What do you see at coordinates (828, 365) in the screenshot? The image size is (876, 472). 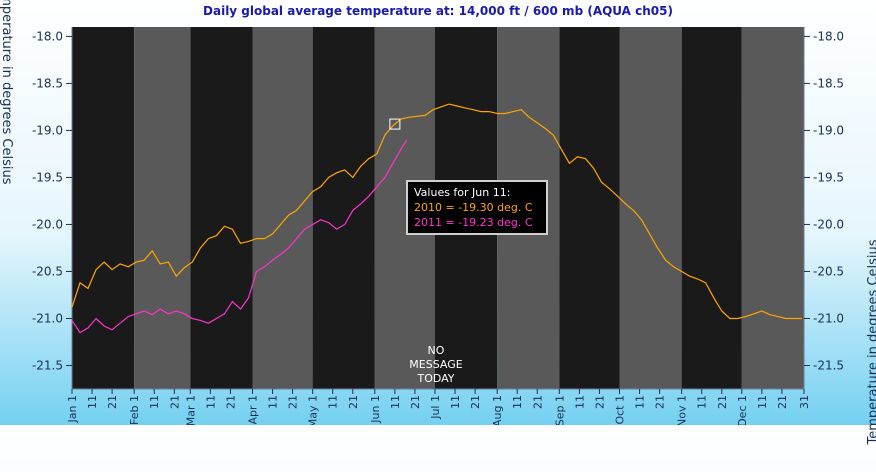 I see `y-tick-label-right: -21.5` at bounding box center [828, 365].